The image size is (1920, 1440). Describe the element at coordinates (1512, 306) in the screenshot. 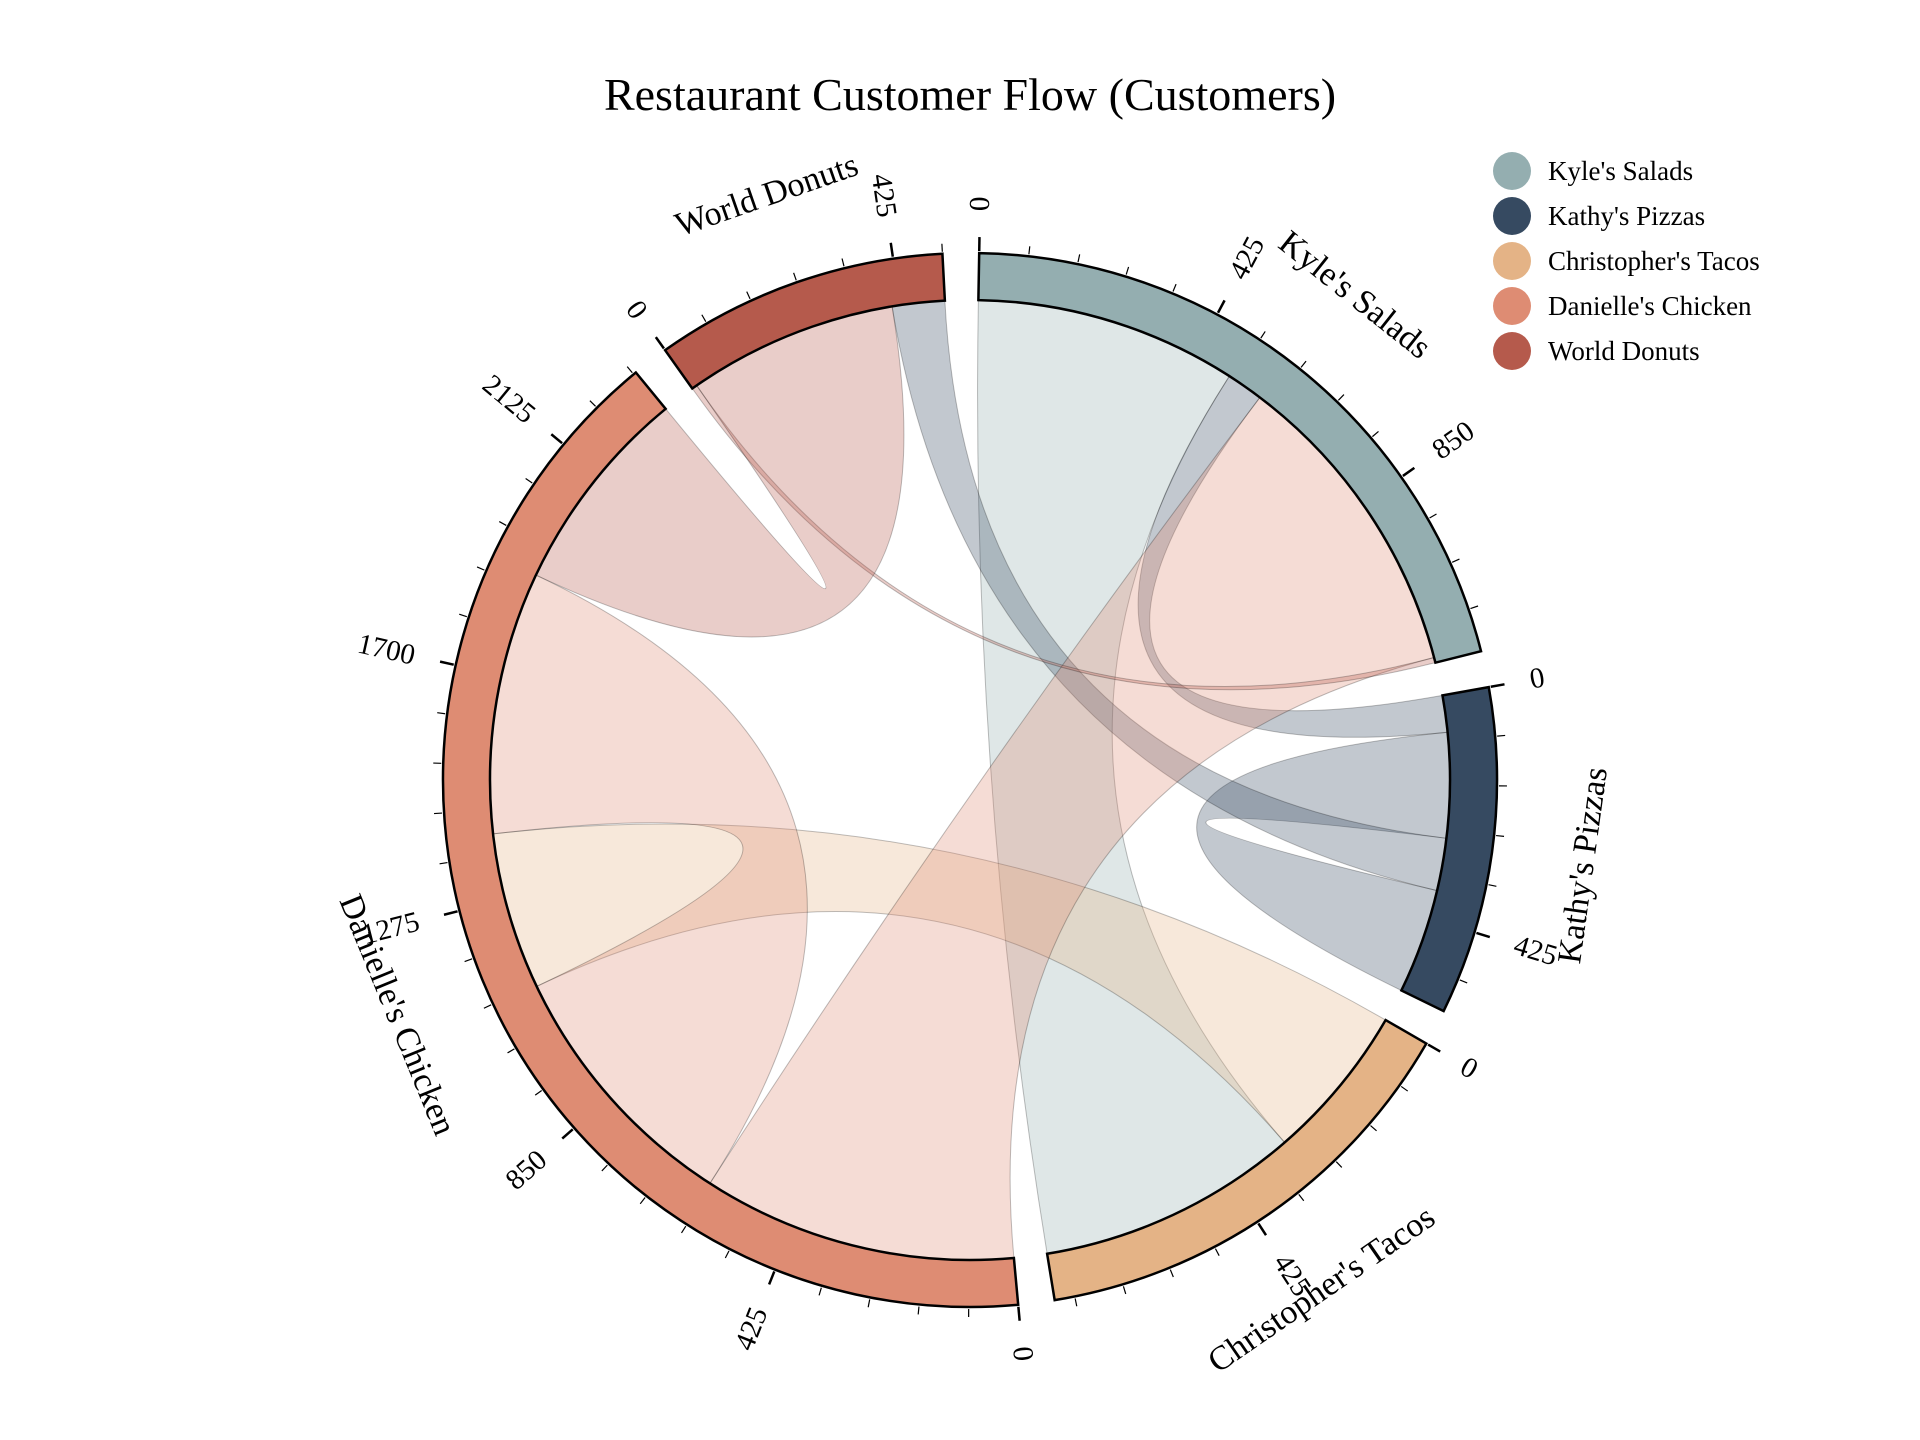

I see `legend-swatch-danielle-s-chicken` at that location.